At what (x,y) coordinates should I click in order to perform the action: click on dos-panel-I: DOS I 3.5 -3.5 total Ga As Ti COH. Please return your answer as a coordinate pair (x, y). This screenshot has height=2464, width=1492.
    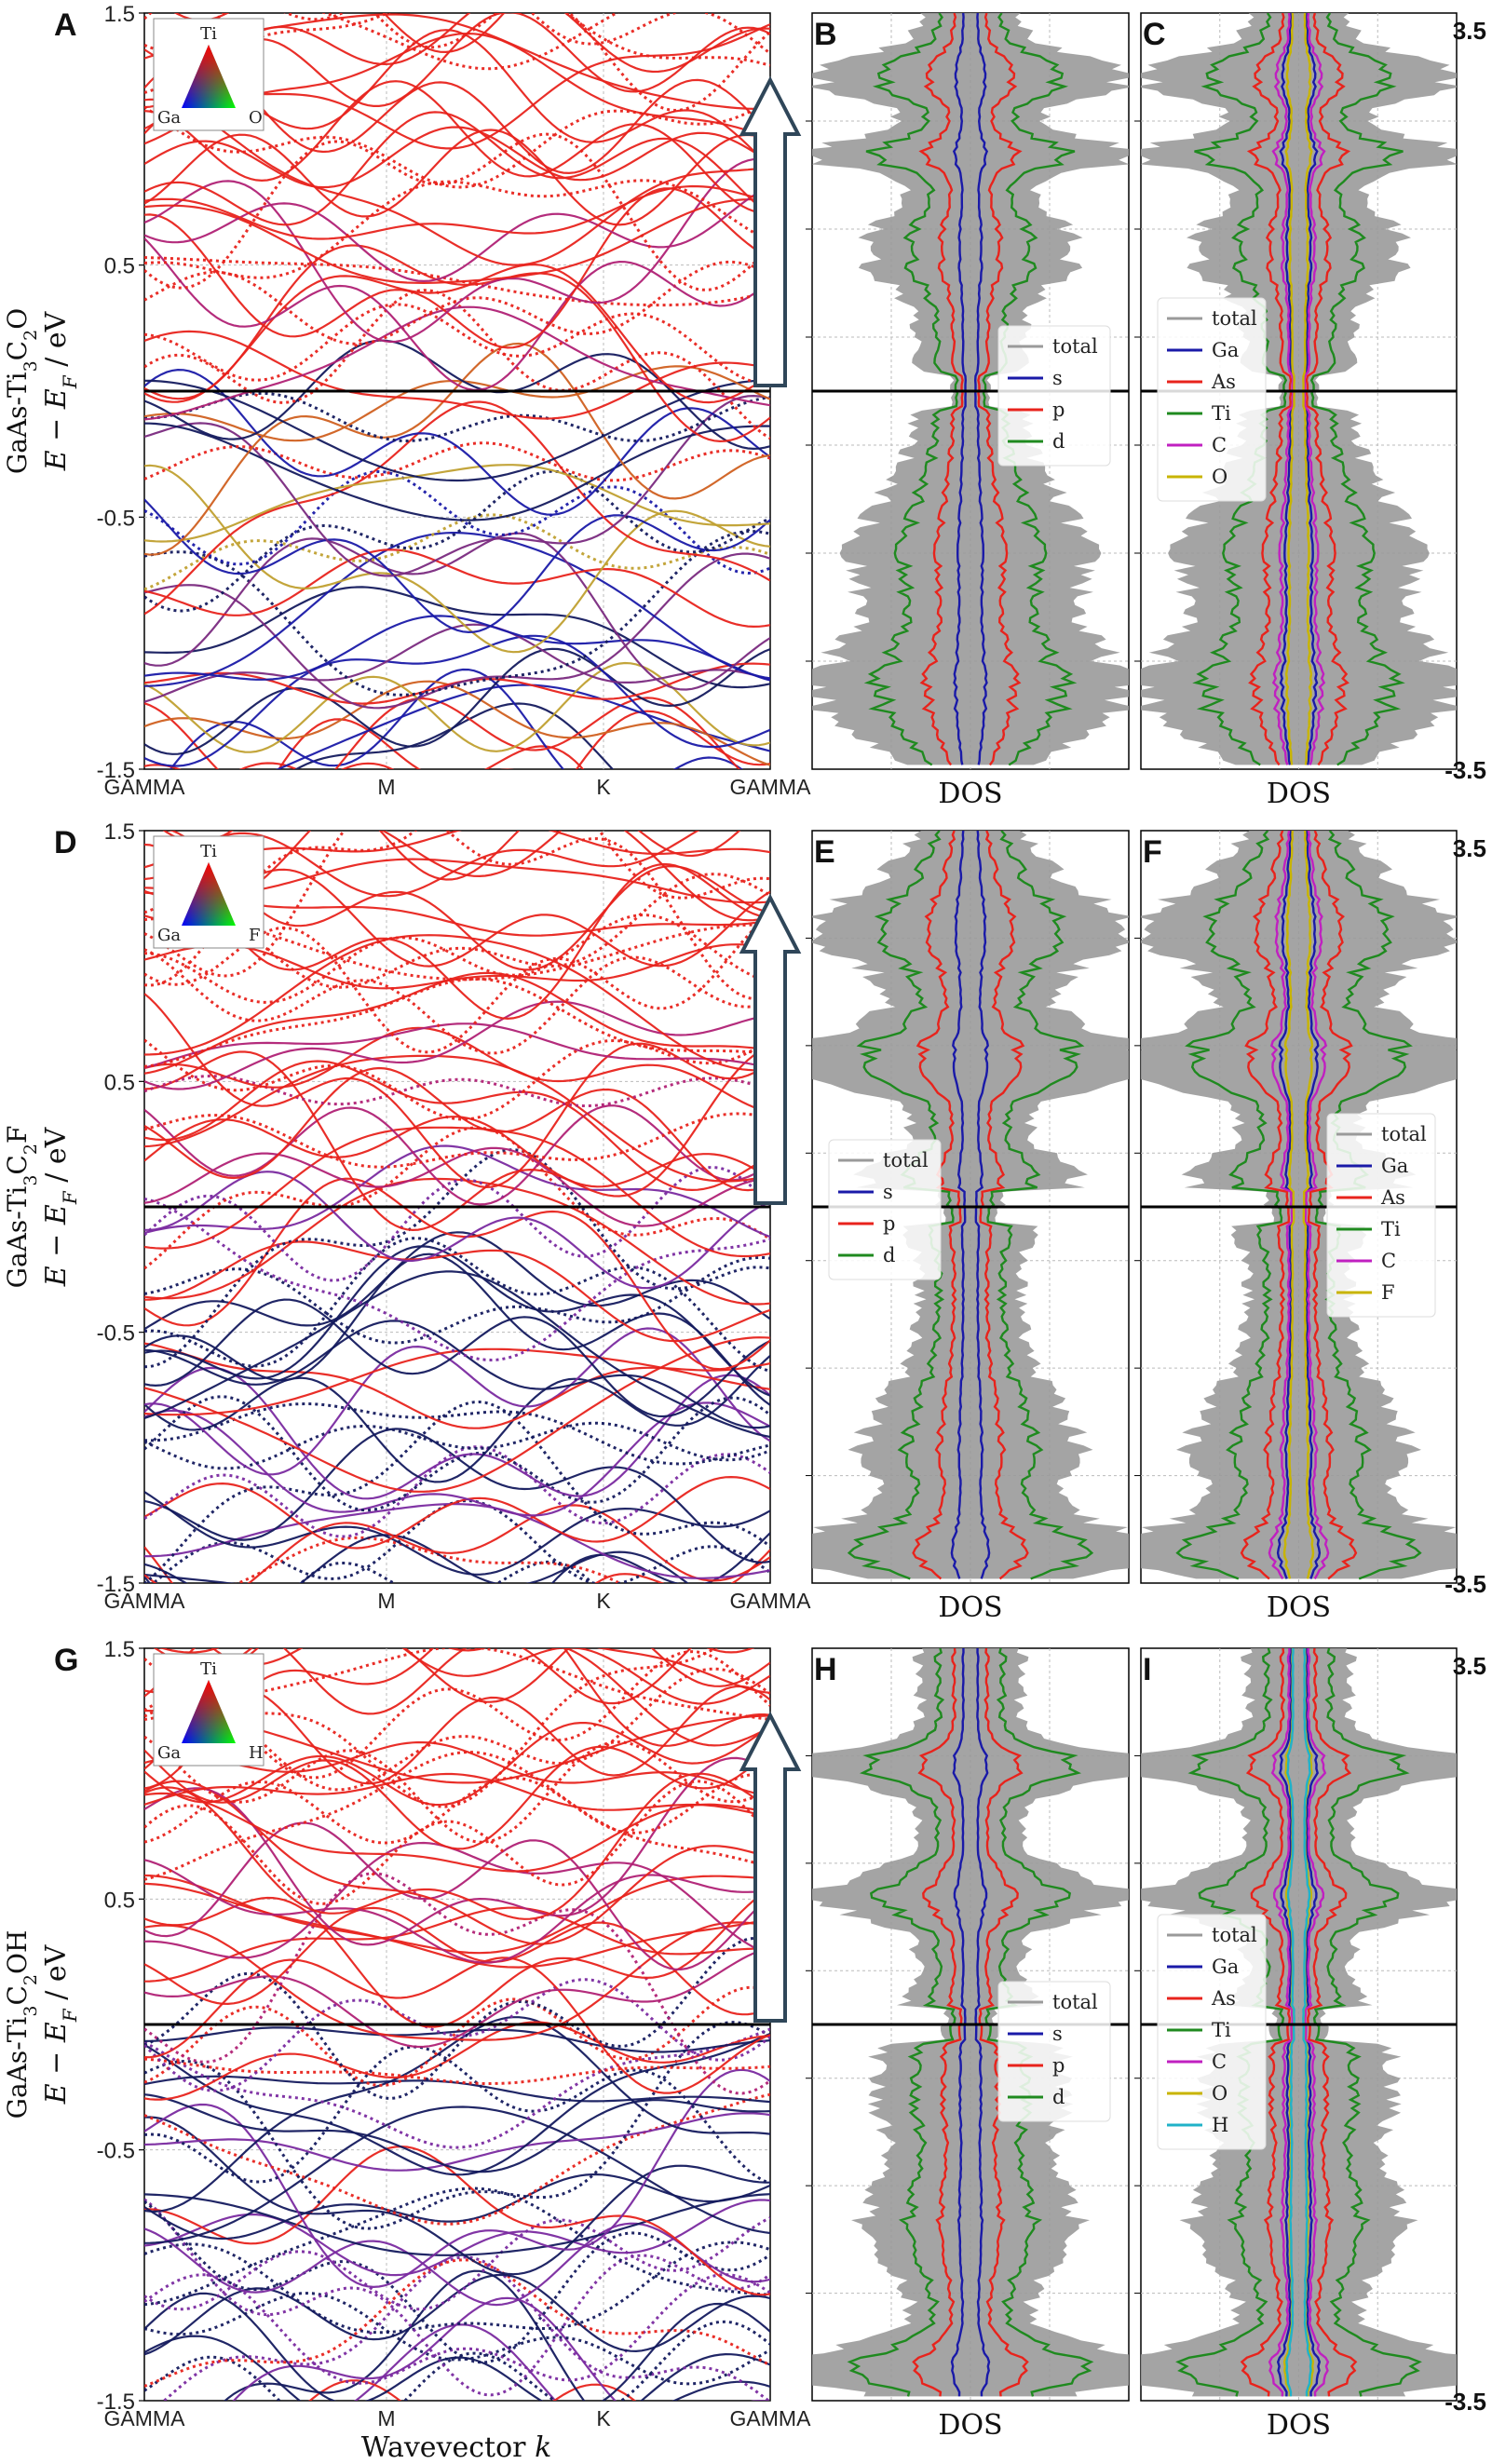
    Looking at the image, I should click on (1310, 2045).